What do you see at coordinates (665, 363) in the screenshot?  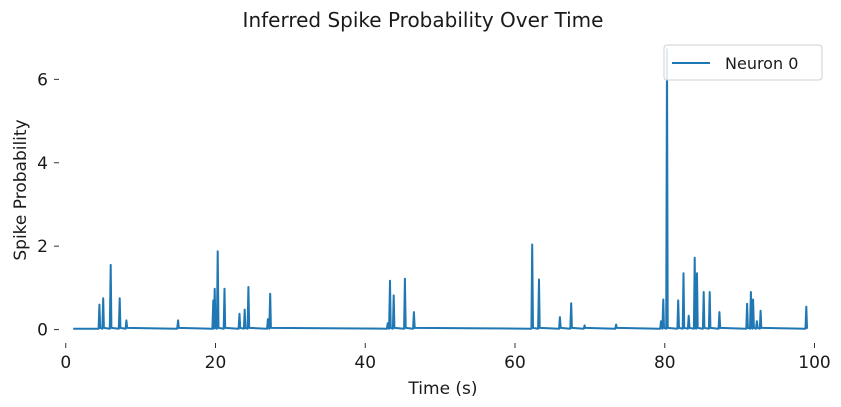 I see `x-tick-label: 80` at bounding box center [665, 363].